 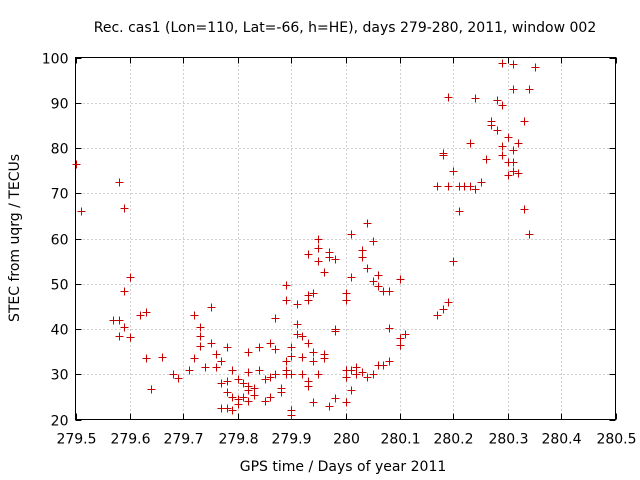 What do you see at coordinates (343, 467) in the screenshot?
I see `x-axis-label: GPS time / Days of year 2011` at bounding box center [343, 467].